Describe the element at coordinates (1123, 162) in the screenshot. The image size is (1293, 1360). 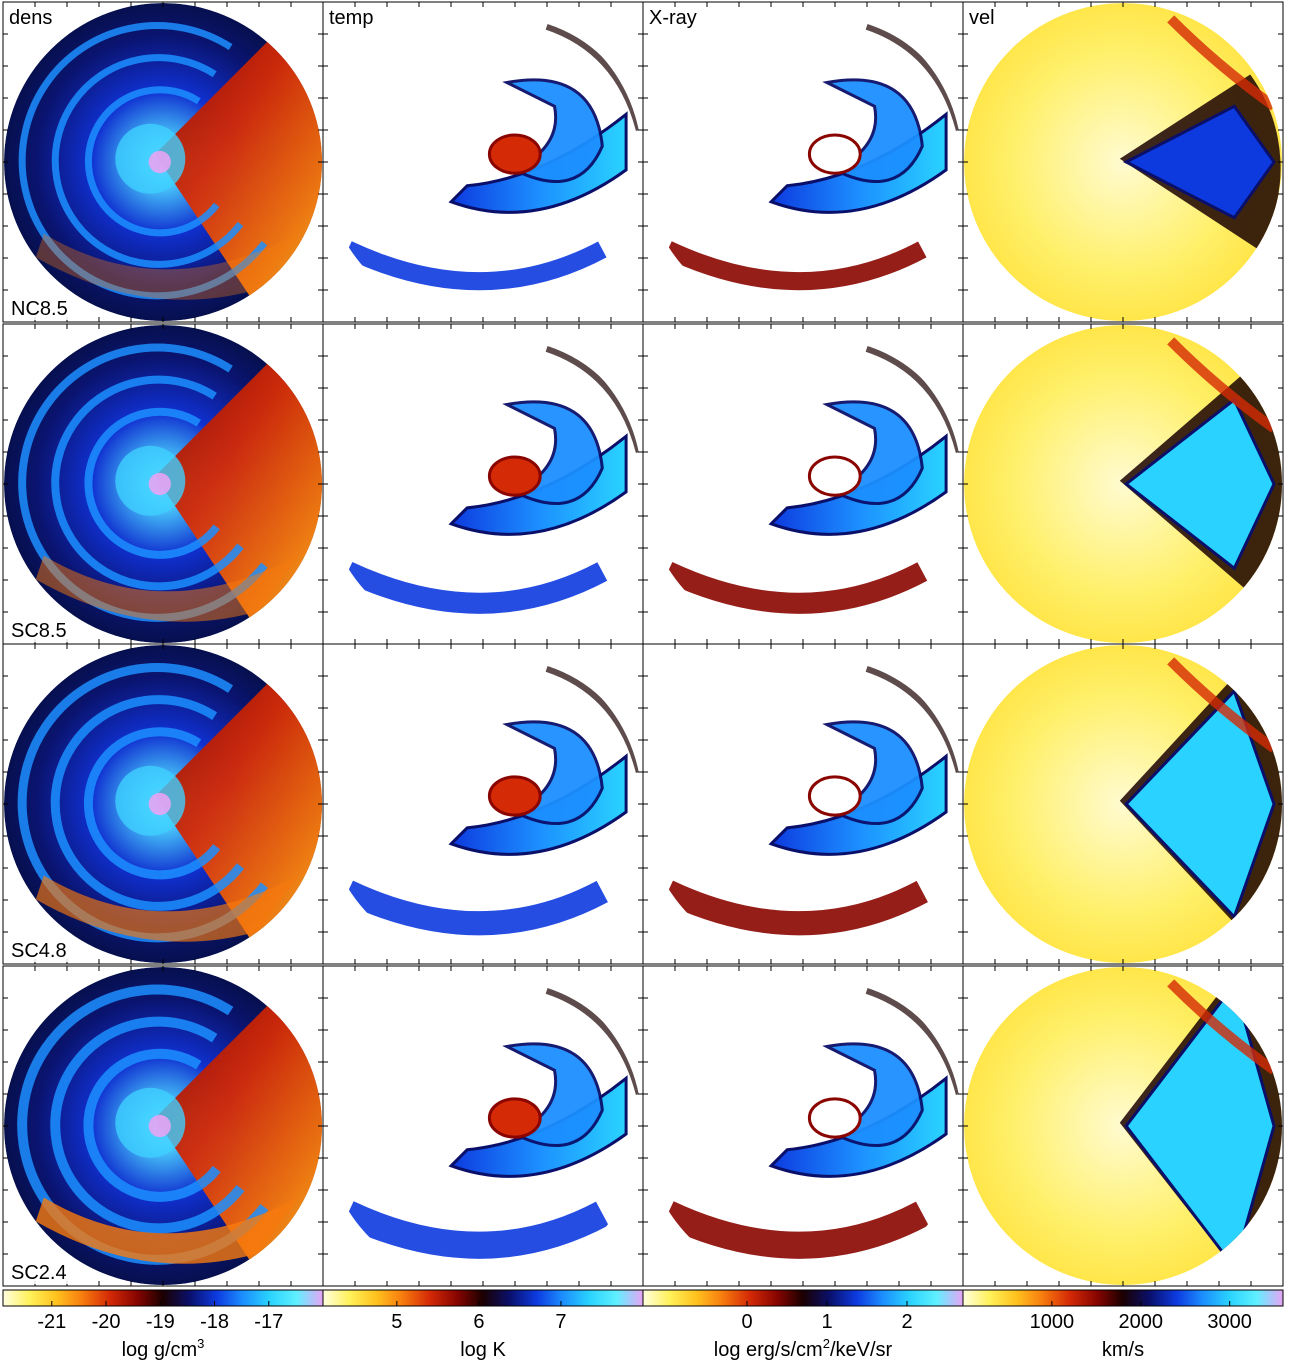
I see `panel-vel-nc8-5: vel` at that location.